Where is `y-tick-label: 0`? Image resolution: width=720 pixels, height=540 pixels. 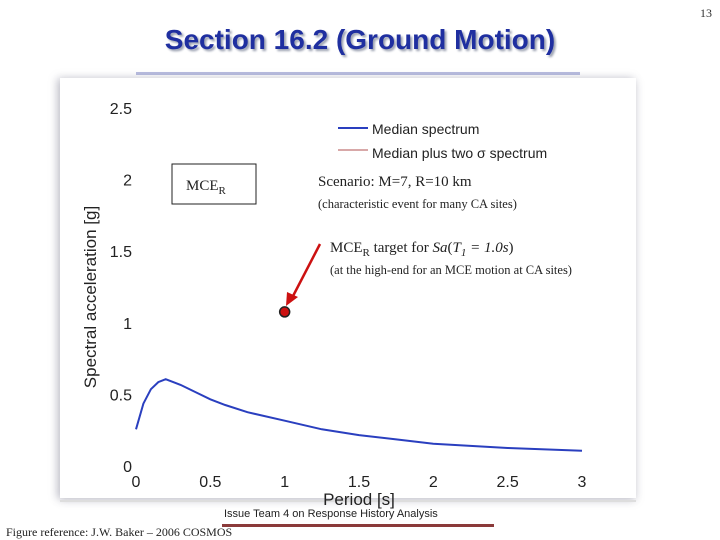 y-tick-label: 0 is located at coordinates (127, 467).